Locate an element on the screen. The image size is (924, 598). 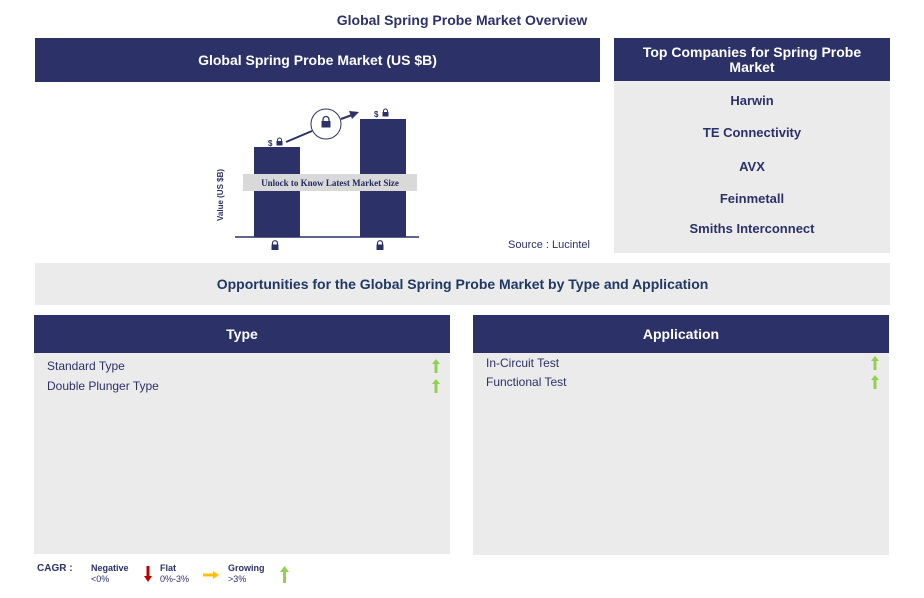
company-item: AVX is located at coordinates (752, 166).